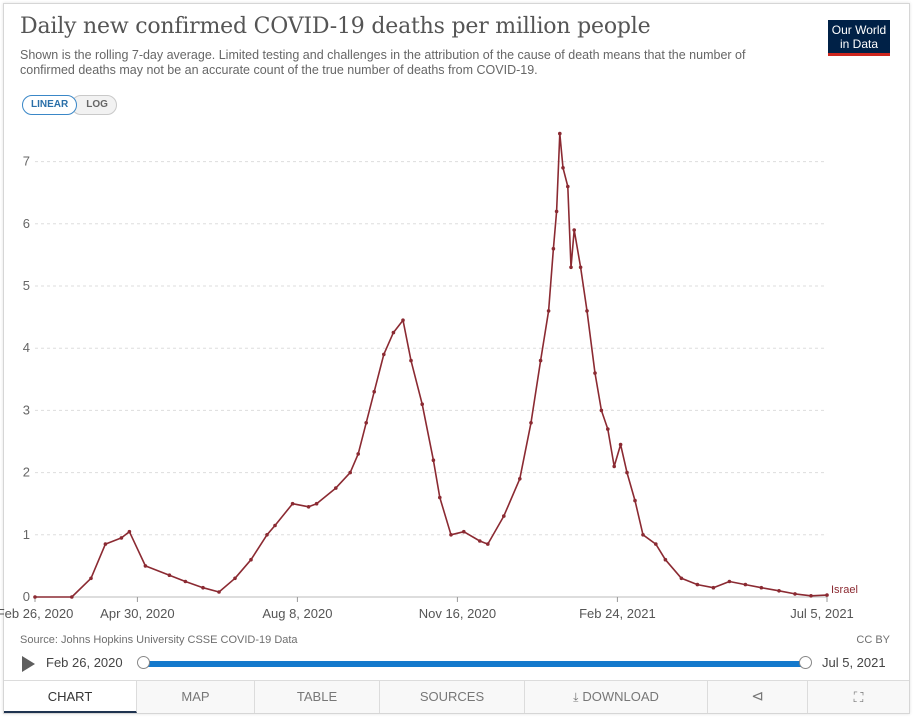 This screenshot has width=917, height=720. Describe the element at coordinates (28, 664) in the screenshot. I see `play-icon` at that location.